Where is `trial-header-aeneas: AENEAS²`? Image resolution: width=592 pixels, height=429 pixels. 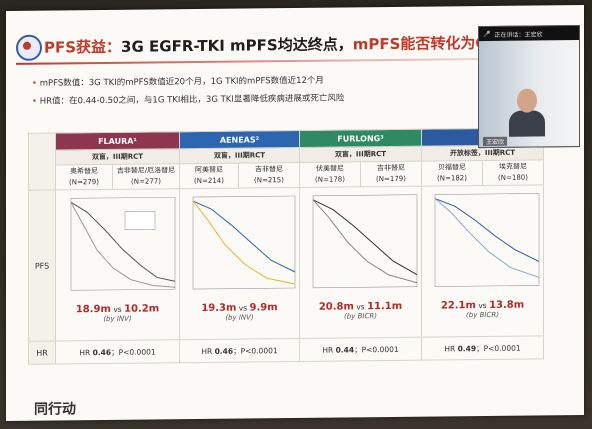
trial-header-aeneas: AENEAS² is located at coordinates (239, 139).